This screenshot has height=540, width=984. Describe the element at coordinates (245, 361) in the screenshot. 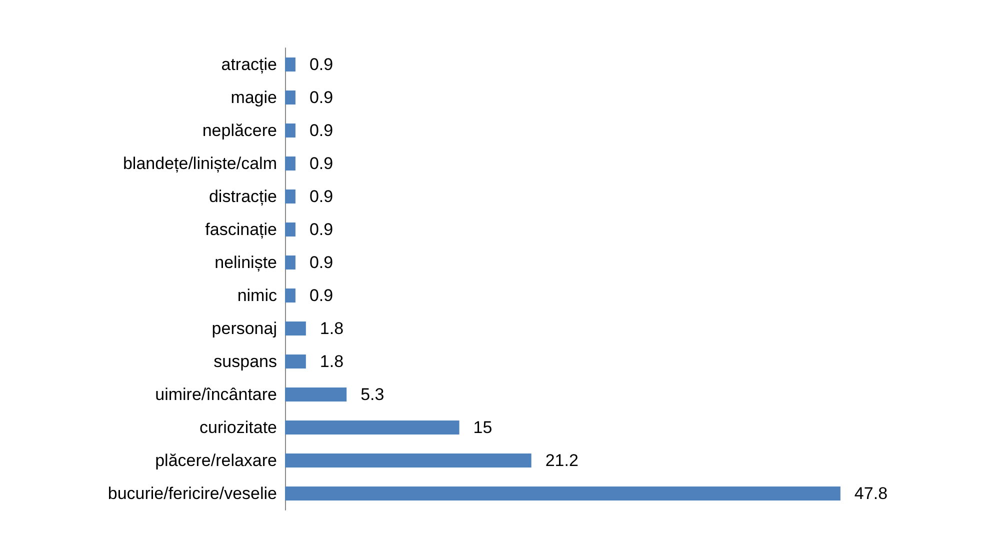

I see `y-tick-label: suspans` at that location.